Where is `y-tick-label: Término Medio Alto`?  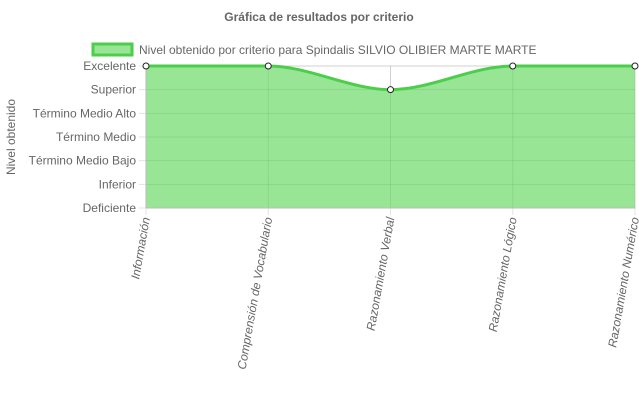
y-tick-label: Término Medio Alto is located at coordinates (85, 113).